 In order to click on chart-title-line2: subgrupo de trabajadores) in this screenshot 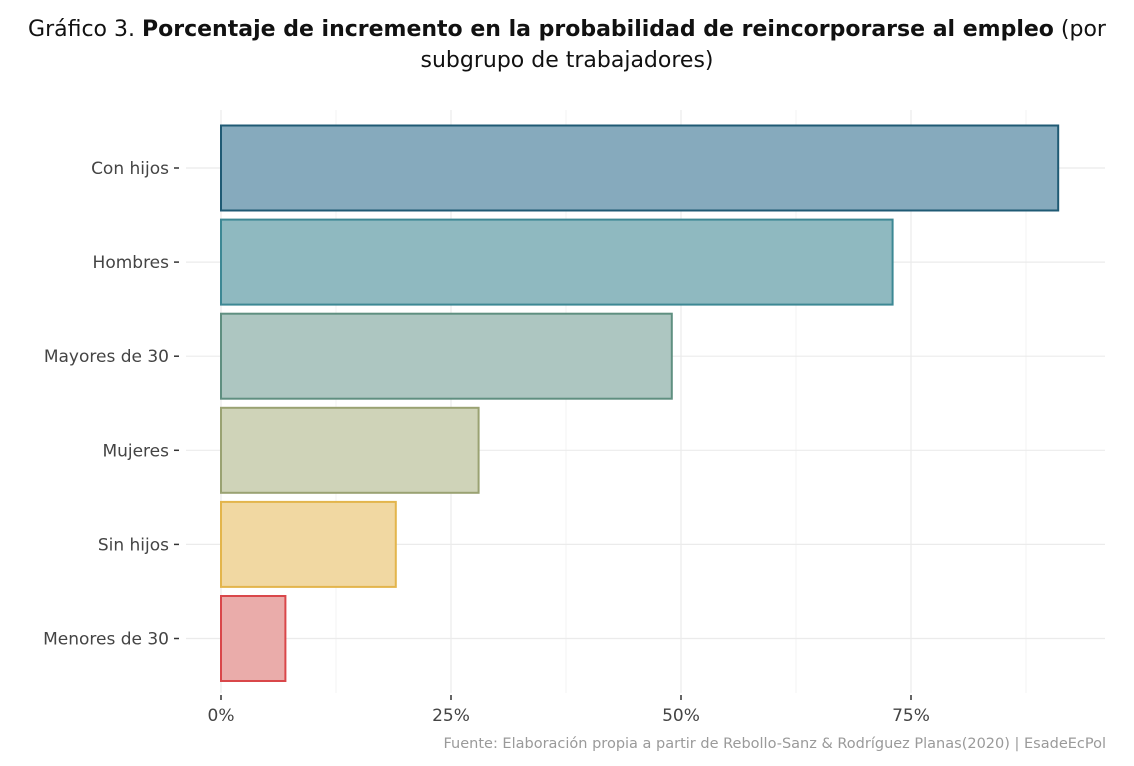, I will do `click(567, 60)`.